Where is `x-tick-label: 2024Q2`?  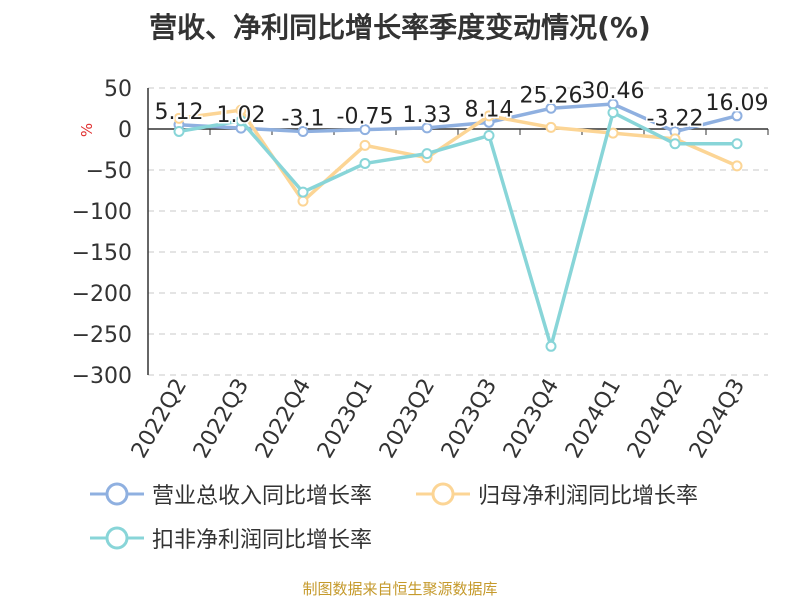 x-tick-label: 2024Q2 is located at coordinates (655, 419).